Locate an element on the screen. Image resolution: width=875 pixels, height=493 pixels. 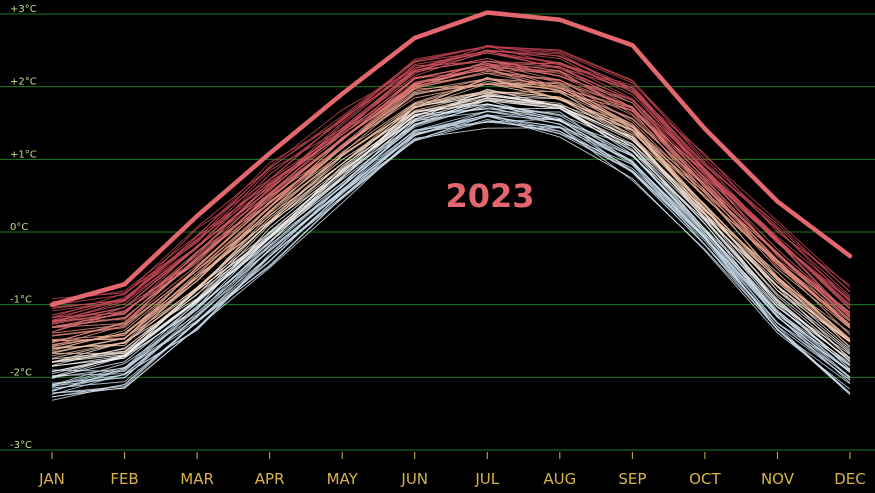
x-tick-label: DEC is located at coordinates (850, 479).